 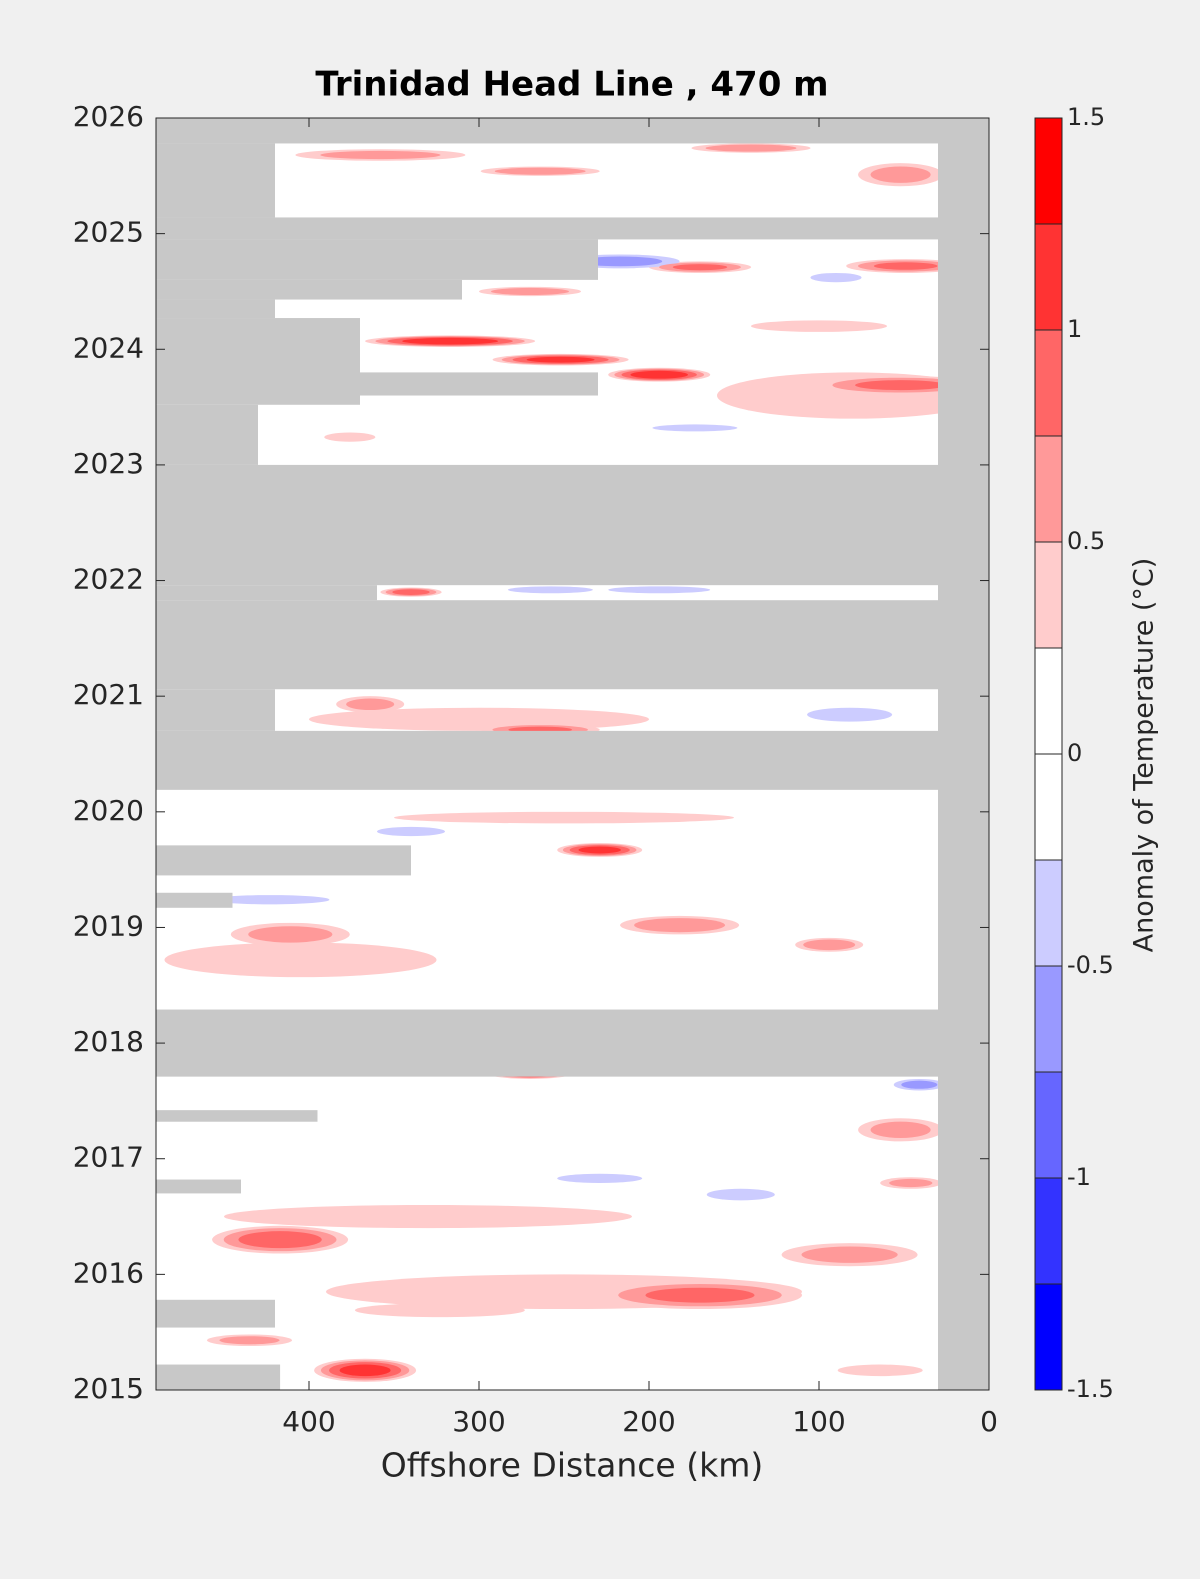 What do you see at coordinates (989, 1421) in the screenshot?
I see `x-tick-label: 0` at bounding box center [989, 1421].